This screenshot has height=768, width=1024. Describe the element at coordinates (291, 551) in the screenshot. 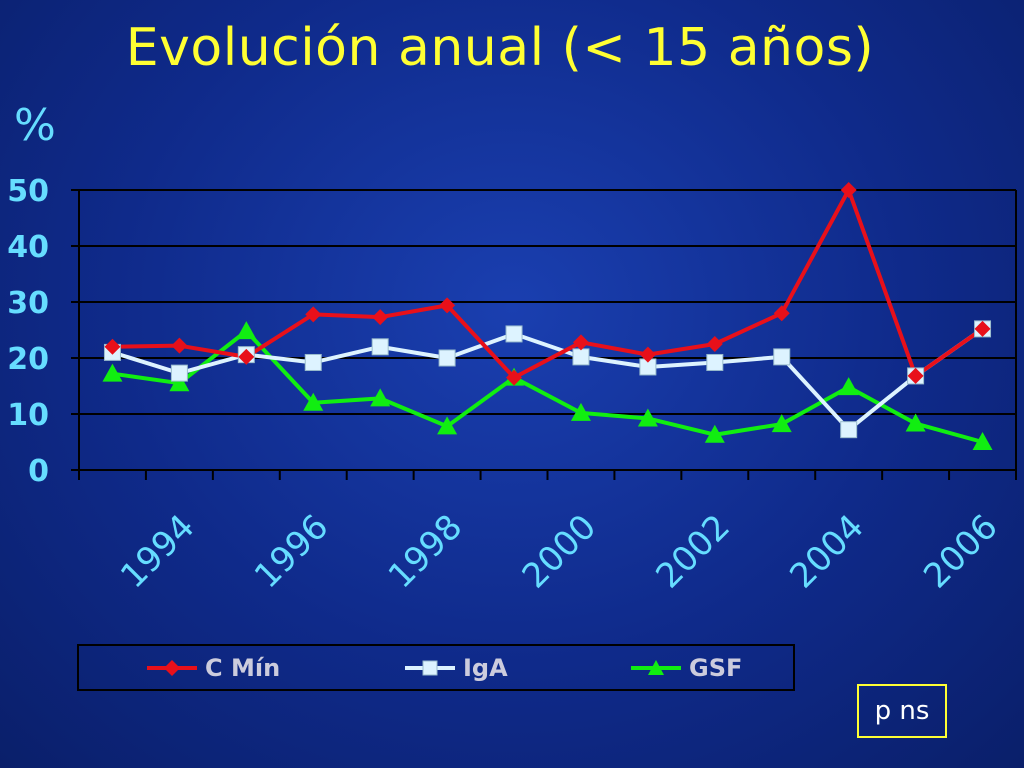

I see `x-tick-label: 1996` at that location.